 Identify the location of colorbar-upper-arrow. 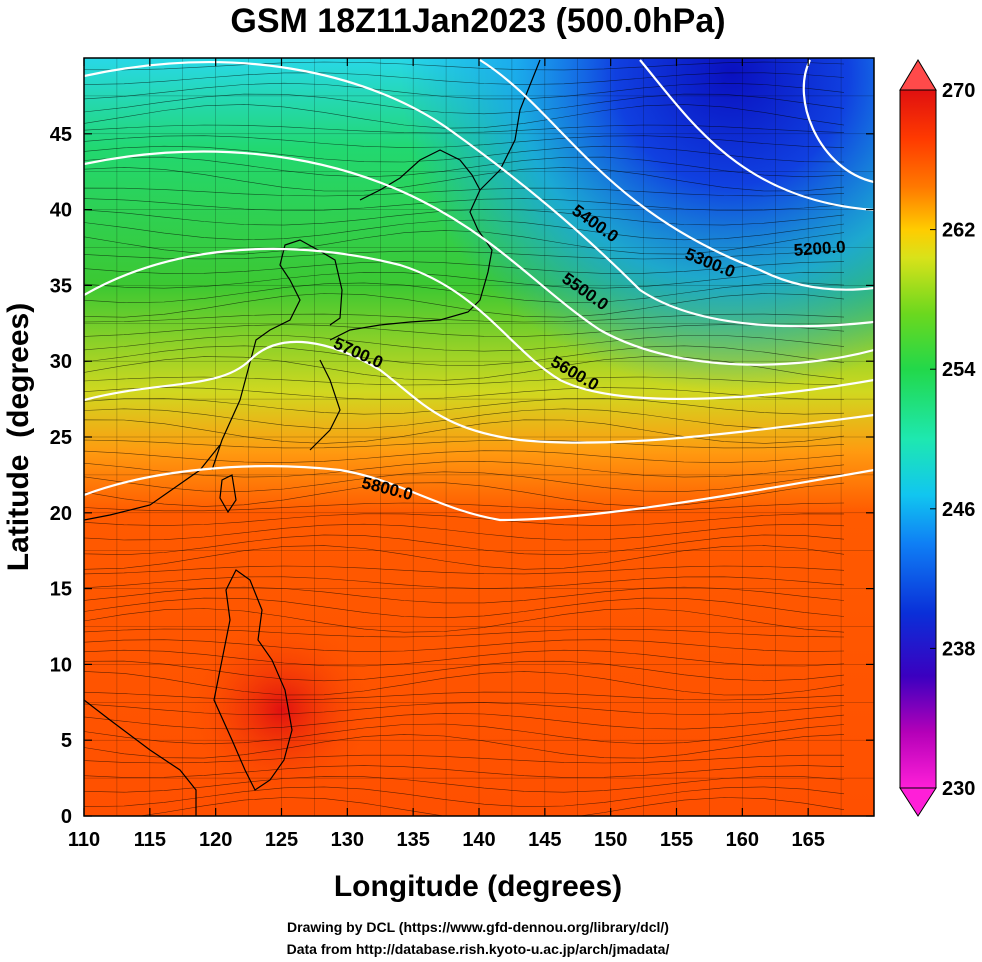
(918, 75).